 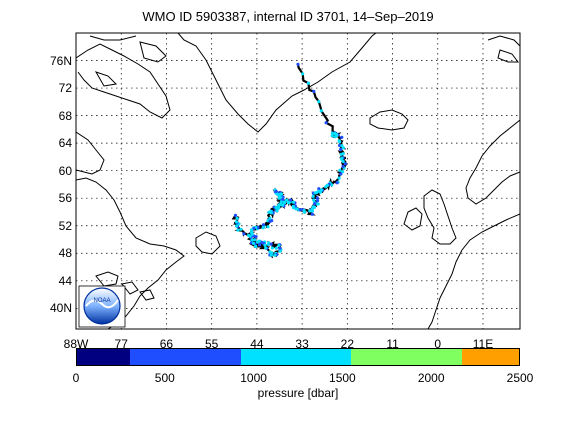 What do you see at coordinates (65, 198) in the screenshot?
I see `lat-tick-label: 56` at bounding box center [65, 198].